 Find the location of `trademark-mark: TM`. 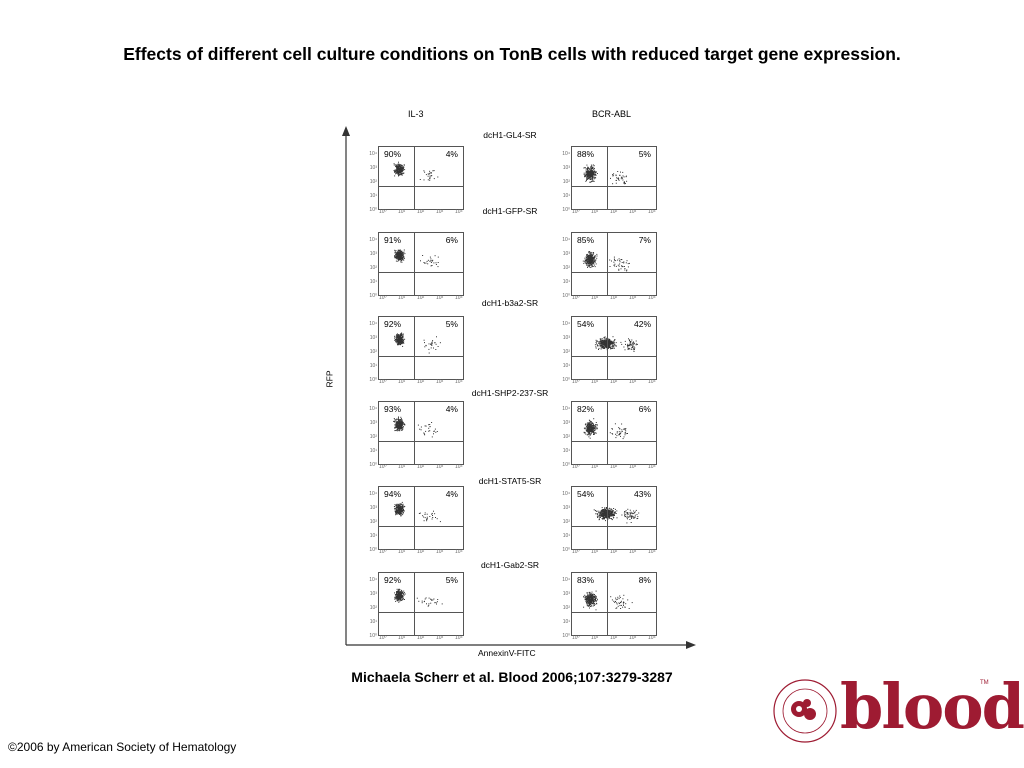

trademark-mark: TM is located at coordinates (984, 683).